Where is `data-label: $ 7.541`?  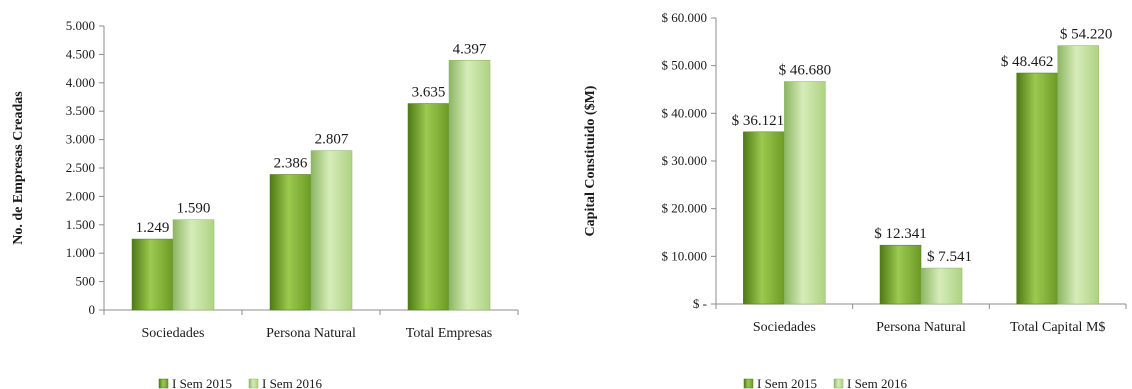 data-label: $ 7.541 is located at coordinates (949, 257).